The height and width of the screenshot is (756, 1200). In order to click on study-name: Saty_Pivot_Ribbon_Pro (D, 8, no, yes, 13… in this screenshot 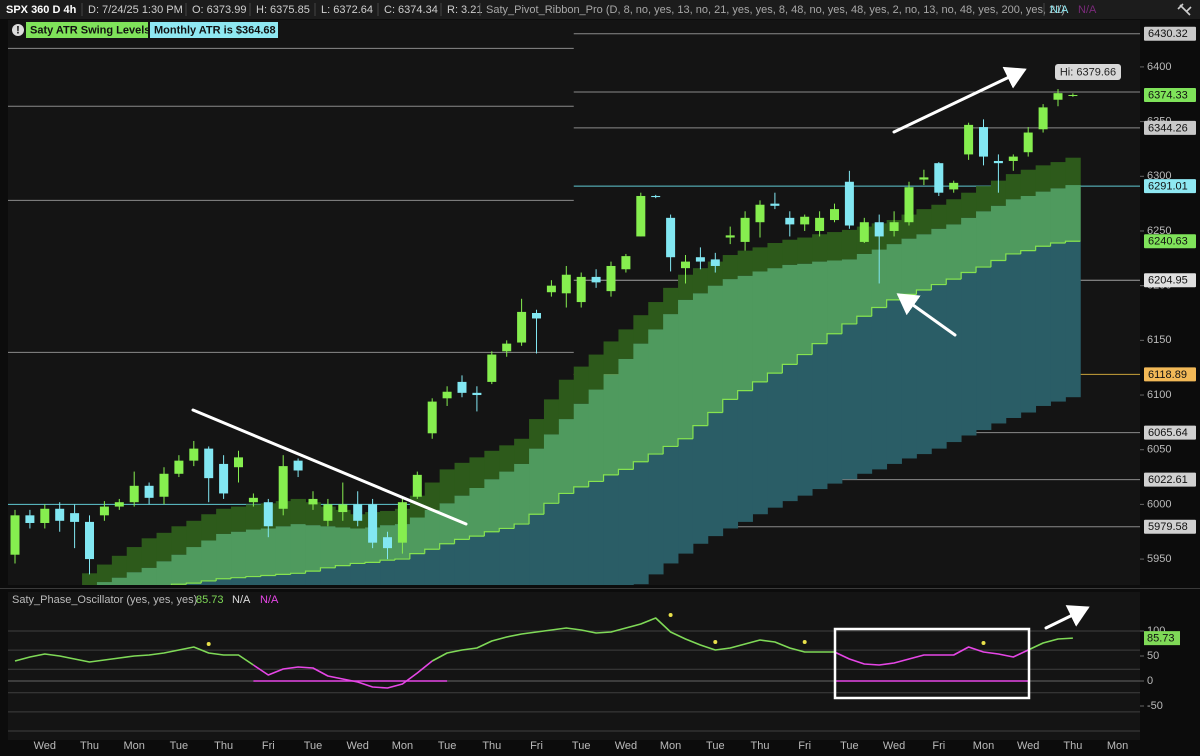, I will do `click(775, 10)`.